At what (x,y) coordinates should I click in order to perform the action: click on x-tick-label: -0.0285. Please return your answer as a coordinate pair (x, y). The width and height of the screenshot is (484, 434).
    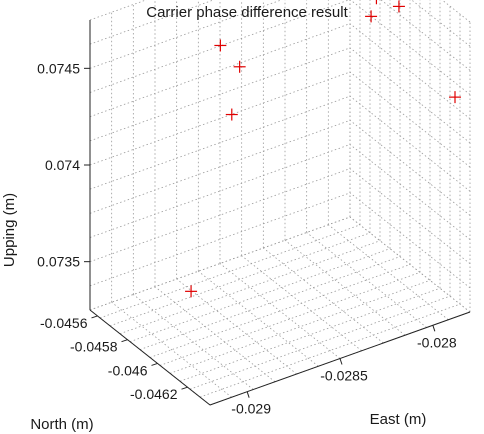
    Looking at the image, I should click on (344, 376).